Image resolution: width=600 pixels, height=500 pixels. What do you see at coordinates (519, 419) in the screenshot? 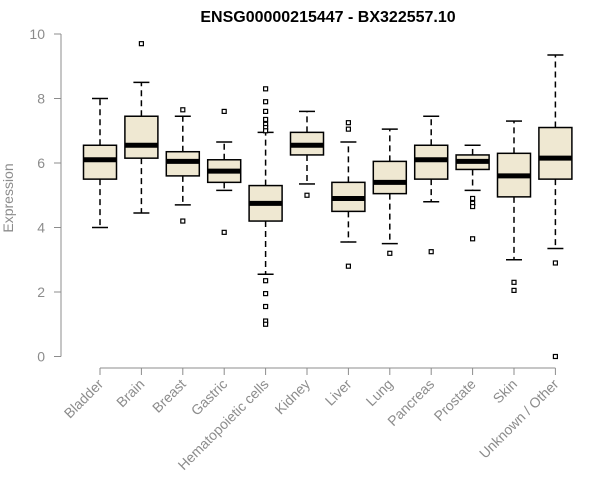
I see `x-tick-label: Unknown / Other` at bounding box center [519, 419].